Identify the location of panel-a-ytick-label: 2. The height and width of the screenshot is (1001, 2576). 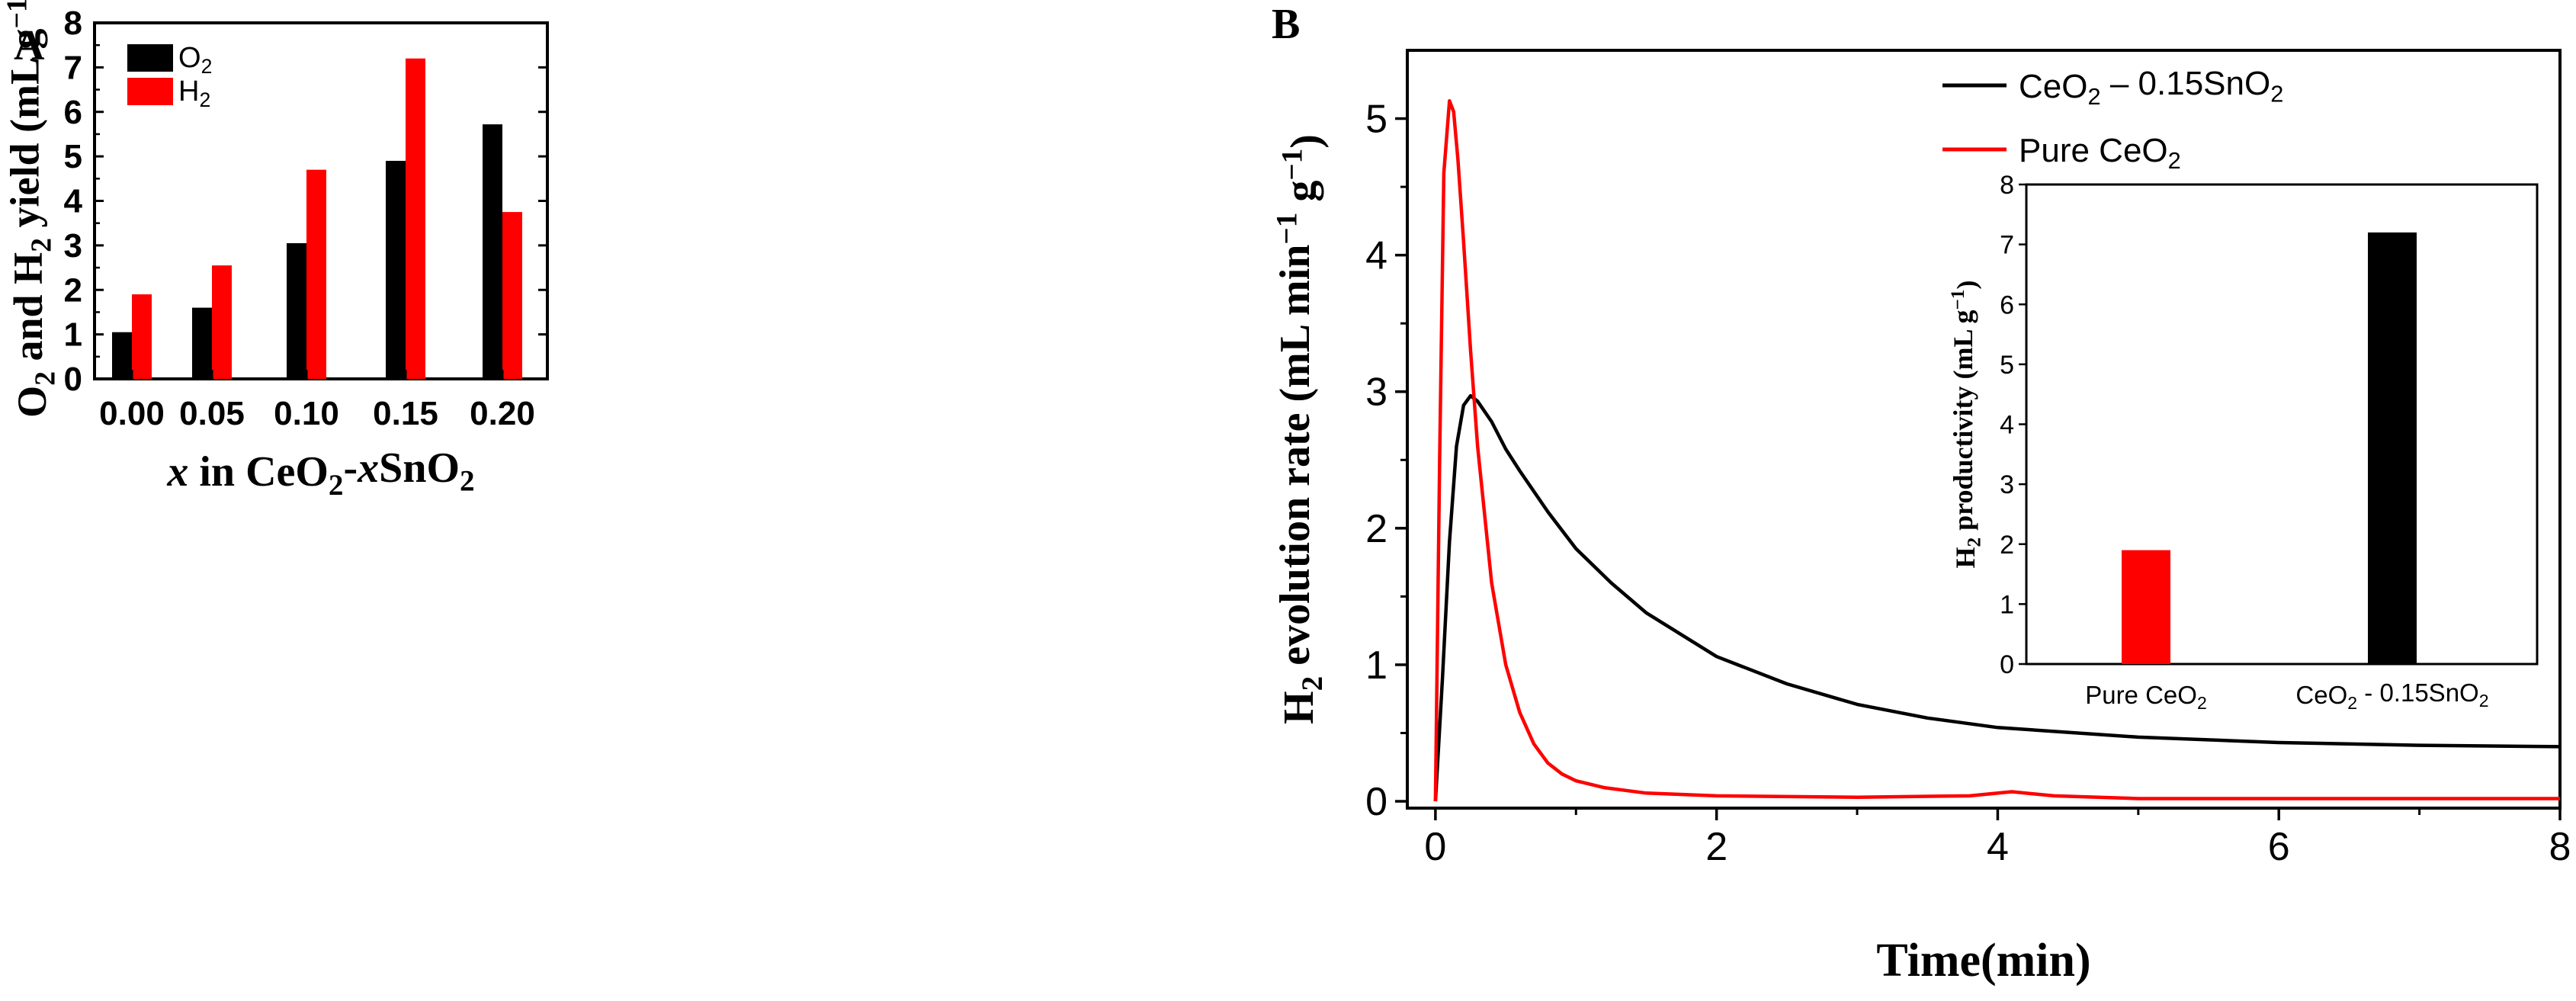
(73, 290).